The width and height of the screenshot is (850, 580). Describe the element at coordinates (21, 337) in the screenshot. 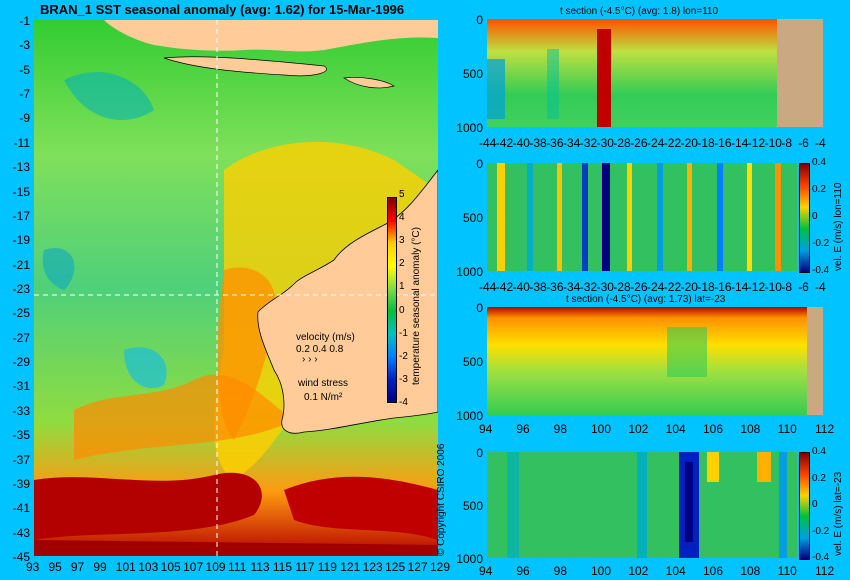

I see `tick-label: -27` at that location.